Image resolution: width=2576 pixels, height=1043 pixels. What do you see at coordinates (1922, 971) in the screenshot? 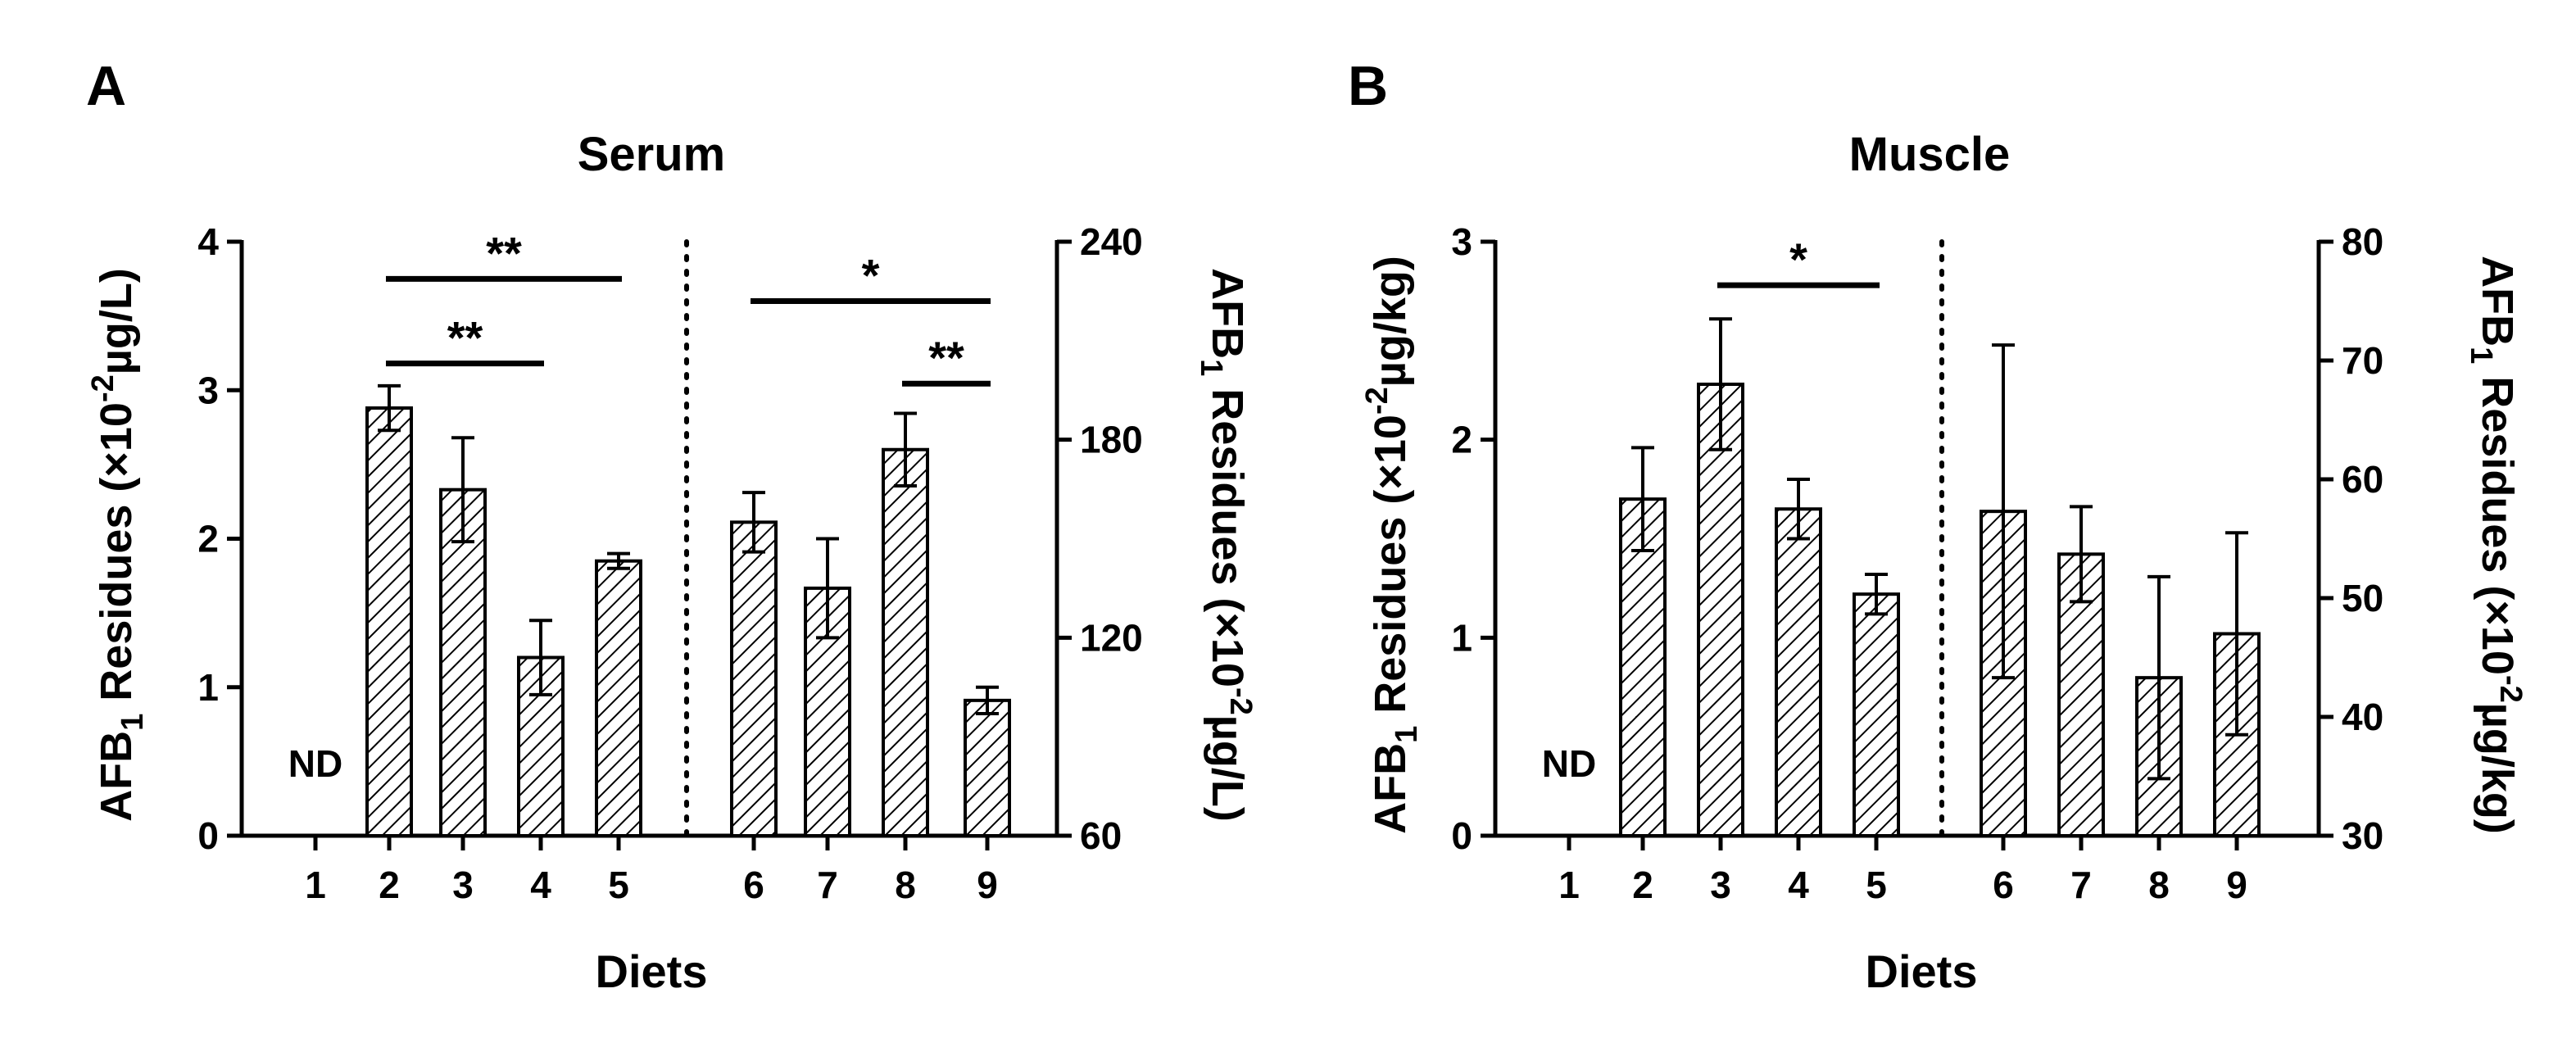
I see `x-axis-label-muscle: Diets` at bounding box center [1922, 971].